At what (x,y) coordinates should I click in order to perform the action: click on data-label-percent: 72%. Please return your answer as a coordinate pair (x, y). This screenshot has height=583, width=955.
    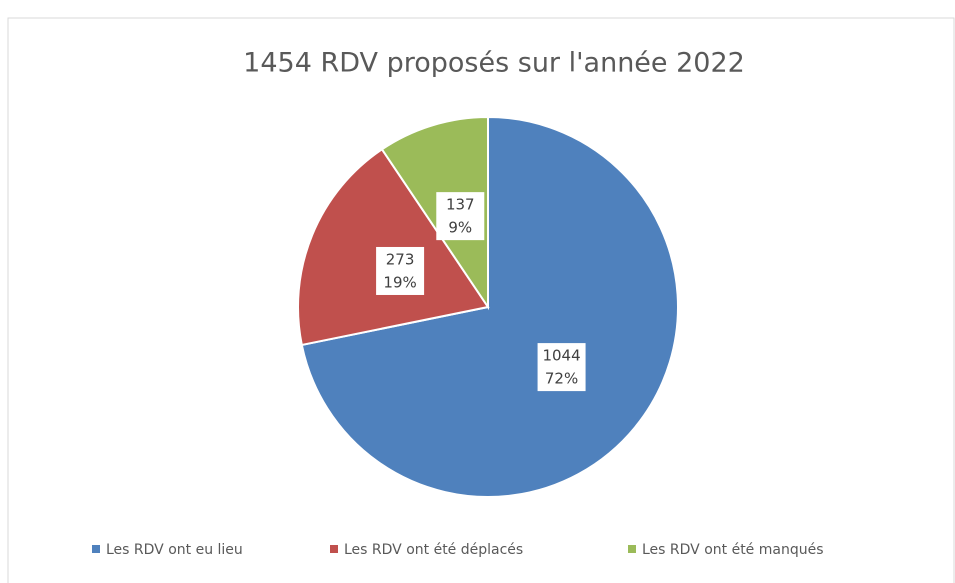
    Looking at the image, I should click on (561, 379).